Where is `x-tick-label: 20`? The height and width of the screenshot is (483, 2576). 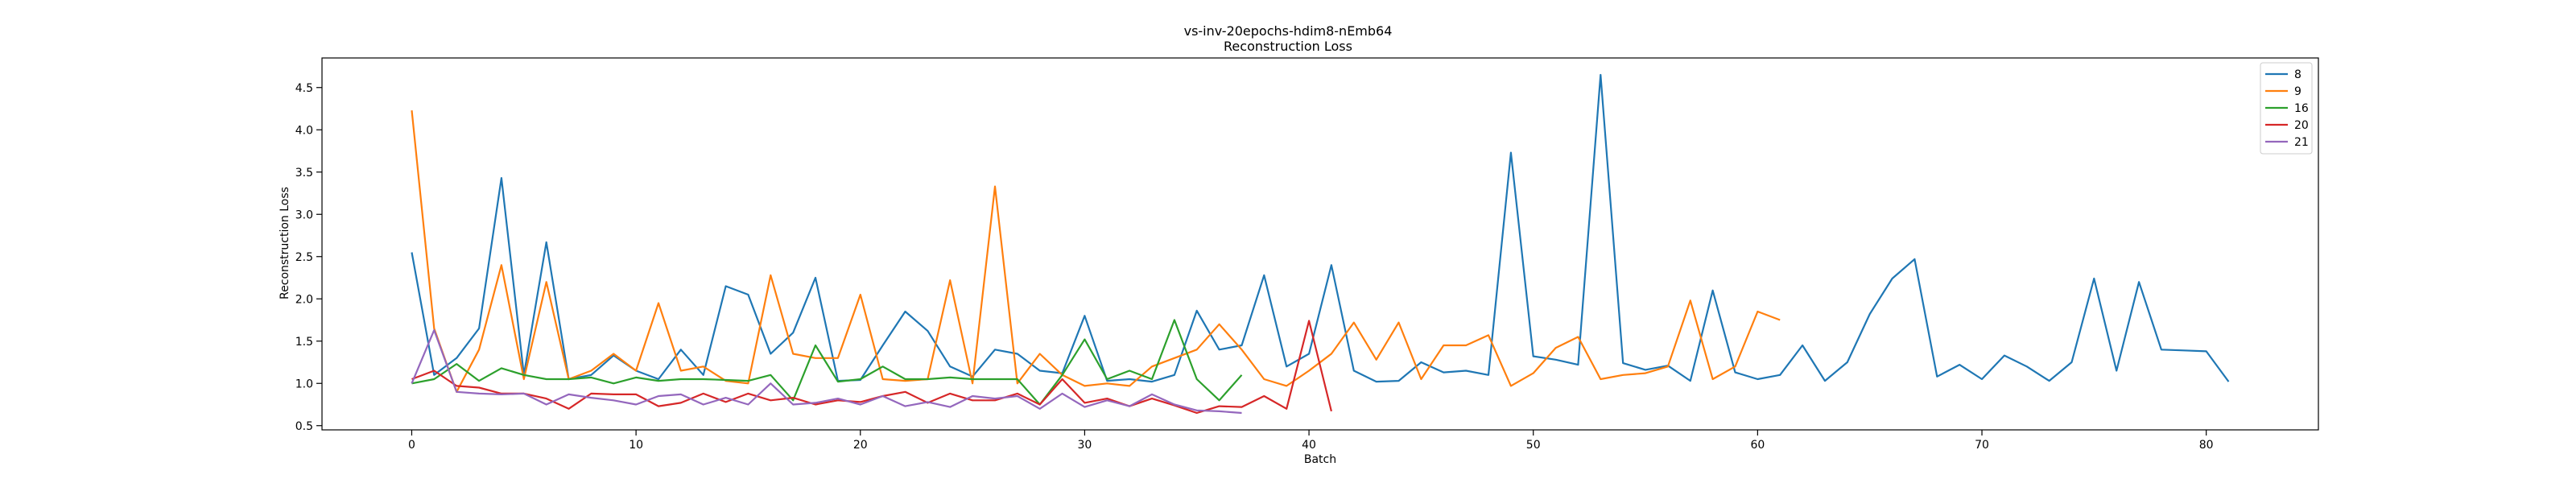
x-tick-label: 20 is located at coordinates (860, 445).